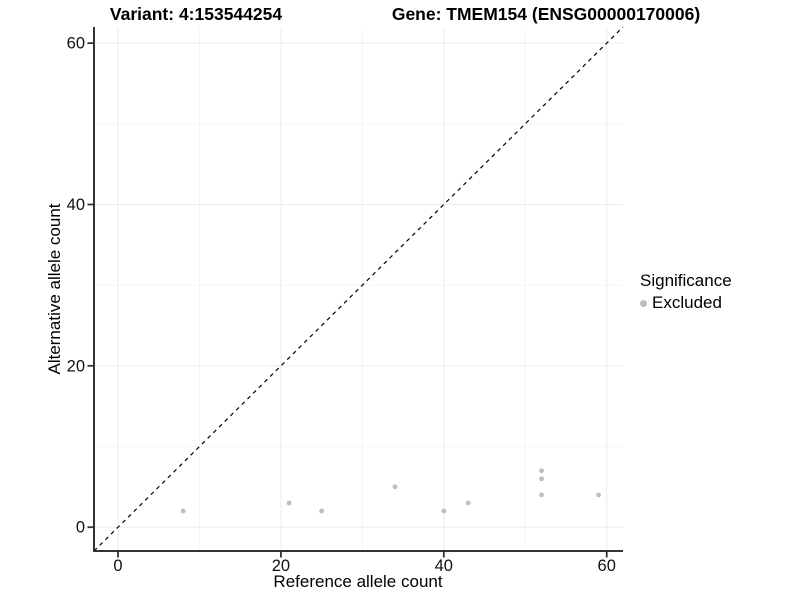 The height and width of the screenshot is (600, 800). Describe the element at coordinates (686, 292) in the screenshot. I see `legend: Significance Excluded` at that location.